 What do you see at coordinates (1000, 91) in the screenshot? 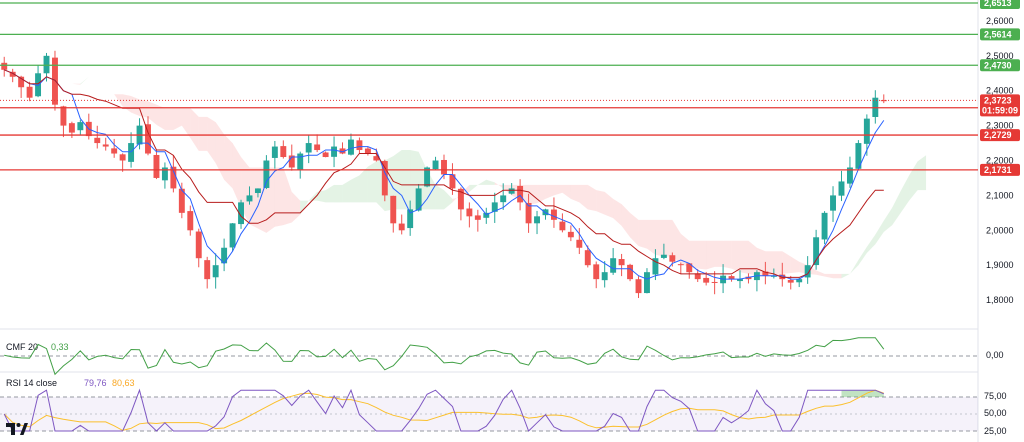
I see `price-tick-label: 2,4000` at bounding box center [1000, 91].